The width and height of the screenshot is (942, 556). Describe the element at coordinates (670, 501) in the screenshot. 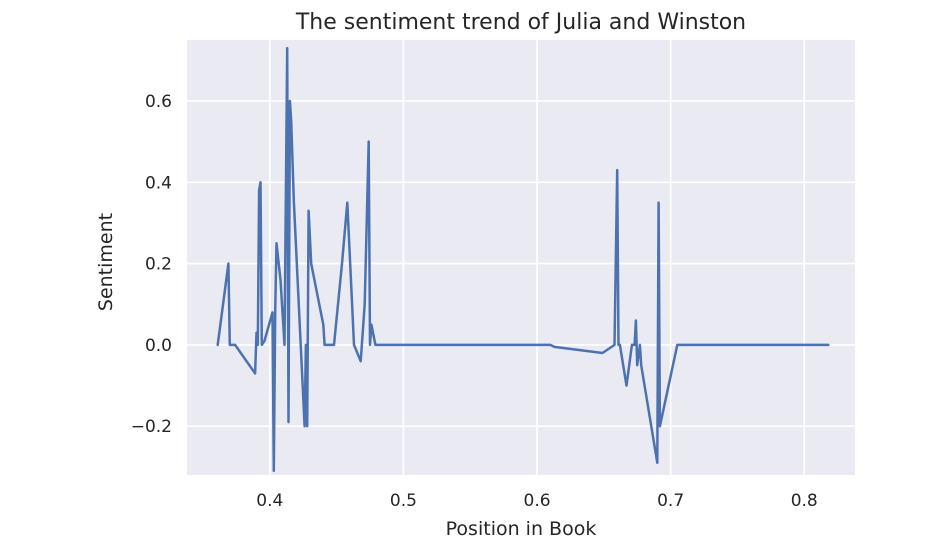

I see `x-tick-label: 0.7` at that location.